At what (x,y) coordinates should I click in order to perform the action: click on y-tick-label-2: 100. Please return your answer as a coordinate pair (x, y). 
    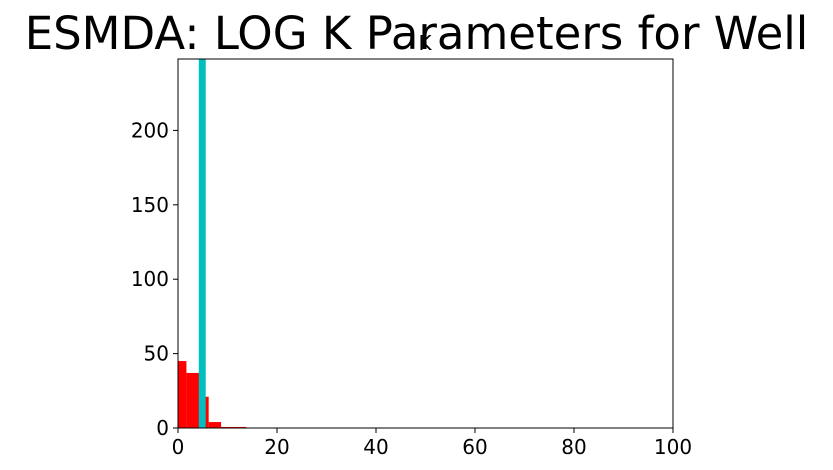
    Looking at the image, I should click on (150, 279).